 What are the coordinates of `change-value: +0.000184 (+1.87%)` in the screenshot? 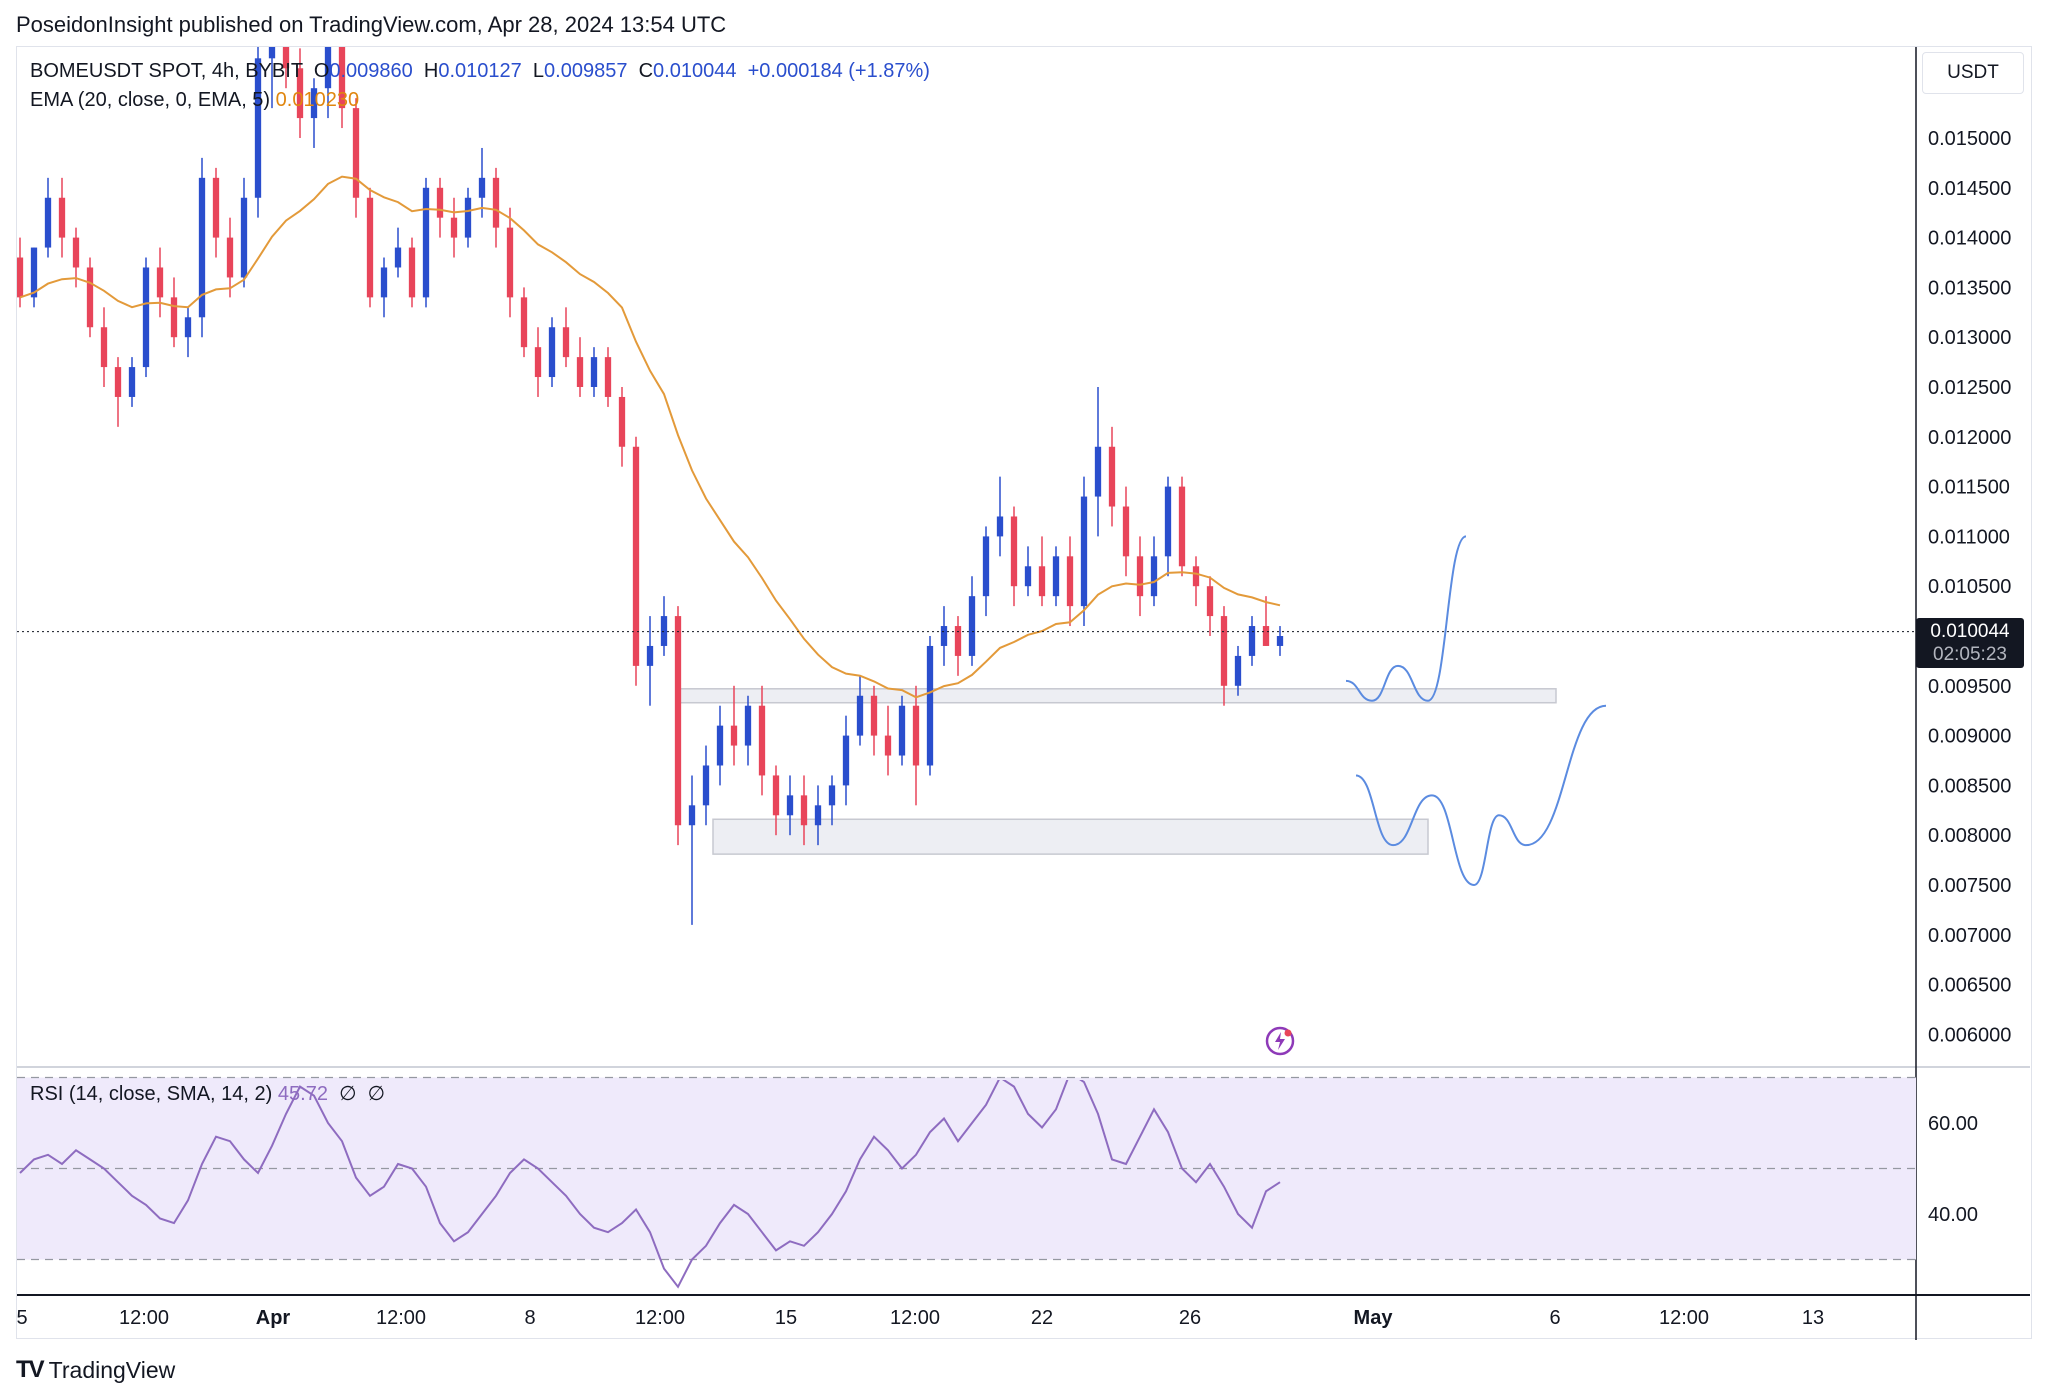 It's located at (838, 71).